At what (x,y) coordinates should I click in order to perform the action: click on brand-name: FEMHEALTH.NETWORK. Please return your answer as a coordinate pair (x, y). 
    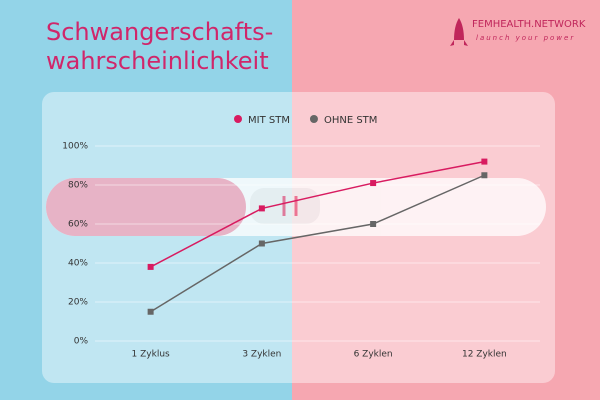
    Looking at the image, I should click on (529, 24).